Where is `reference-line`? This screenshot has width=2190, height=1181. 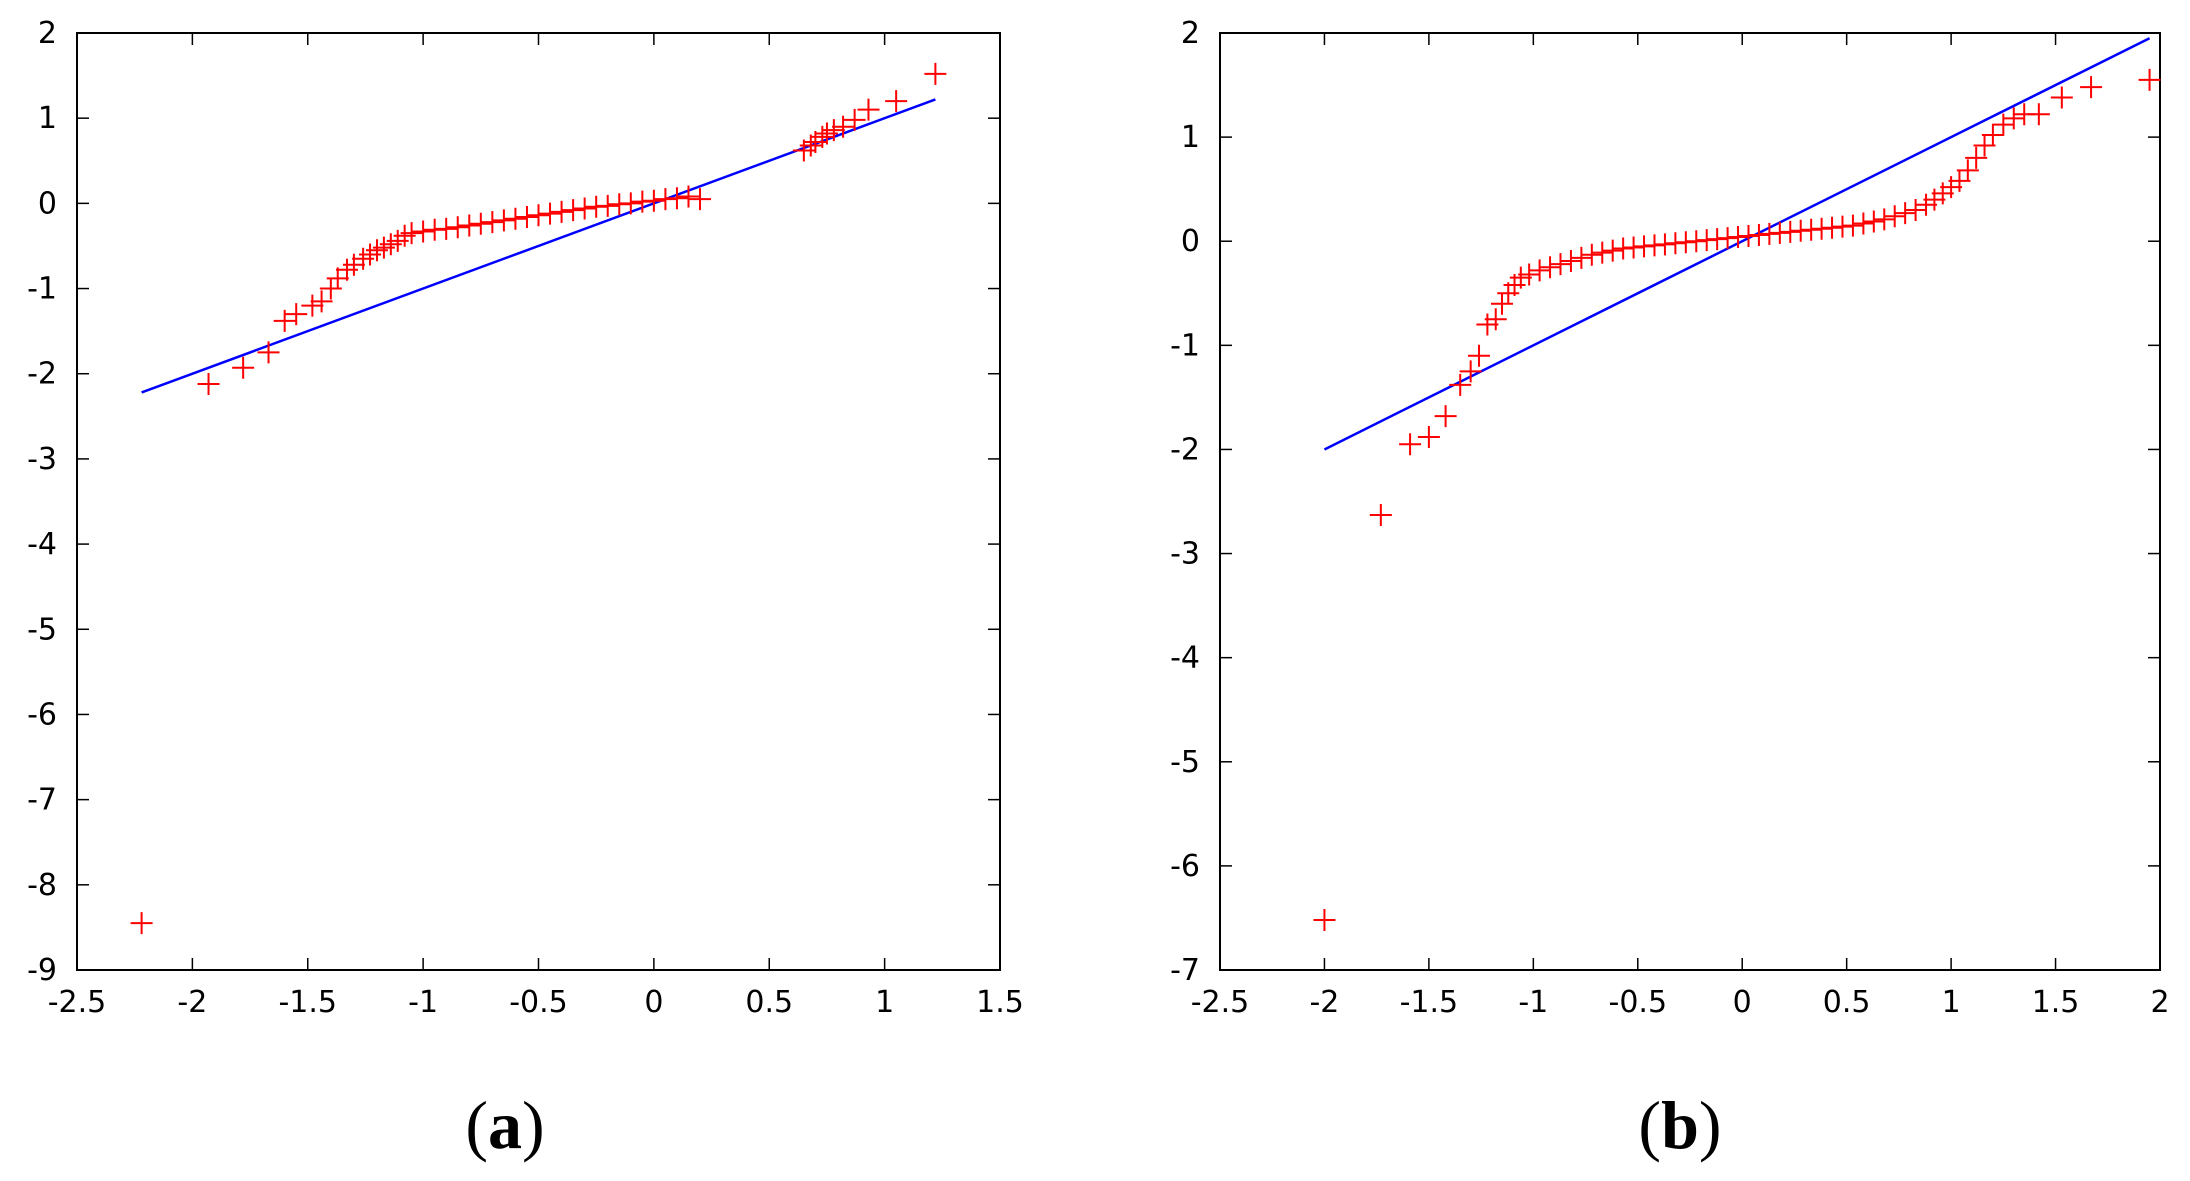 reference-line is located at coordinates (1737, 244).